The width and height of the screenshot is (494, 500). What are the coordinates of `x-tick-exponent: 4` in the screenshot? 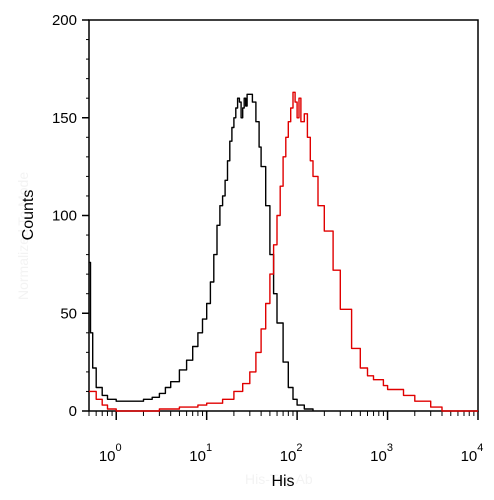 It's located at (480, 448).